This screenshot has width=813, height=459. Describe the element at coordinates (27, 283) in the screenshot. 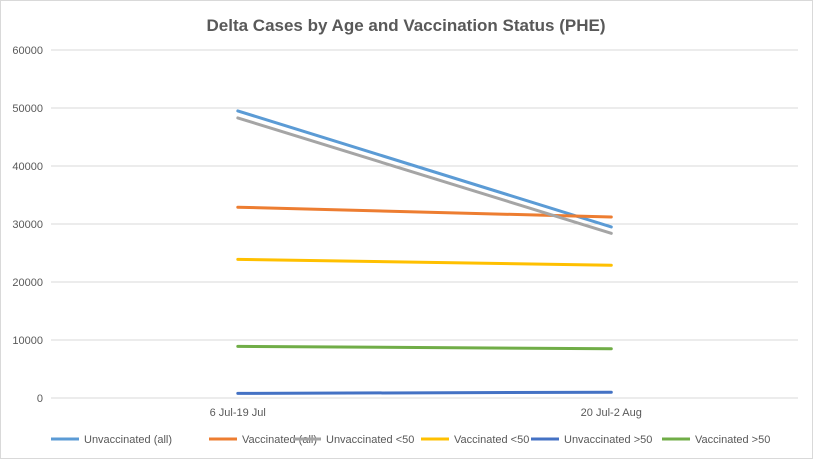

I see `y-tick-label: 20000` at that location.